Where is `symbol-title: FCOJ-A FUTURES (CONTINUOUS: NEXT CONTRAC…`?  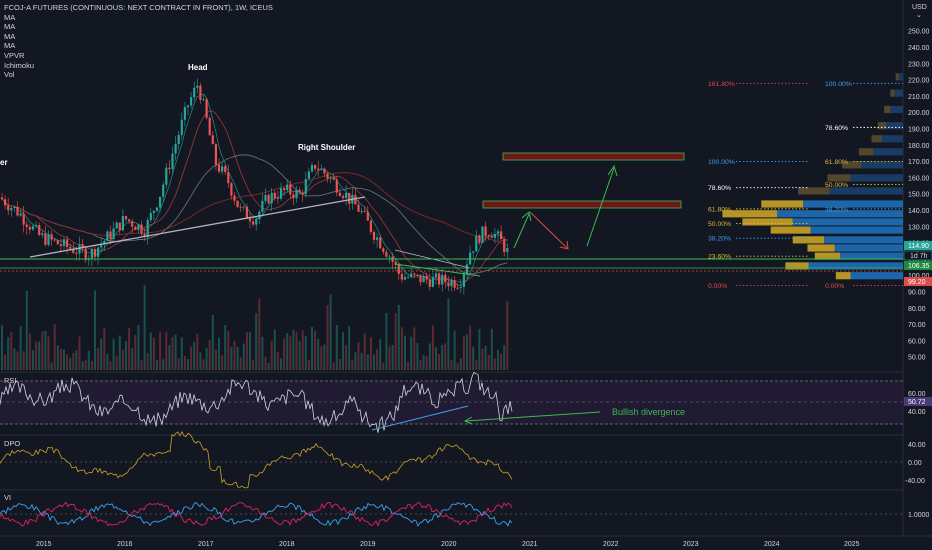
symbol-title: FCOJ-A FUTURES (CONTINUOUS: NEXT CONTRAC… is located at coordinates (138, 7).